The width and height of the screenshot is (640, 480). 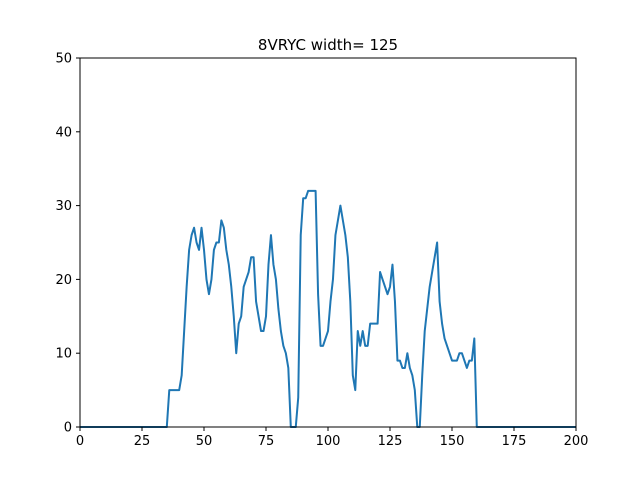 What do you see at coordinates (514, 441) in the screenshot?
I see `x-tick-label: 175` at bounding box center [514, 441].